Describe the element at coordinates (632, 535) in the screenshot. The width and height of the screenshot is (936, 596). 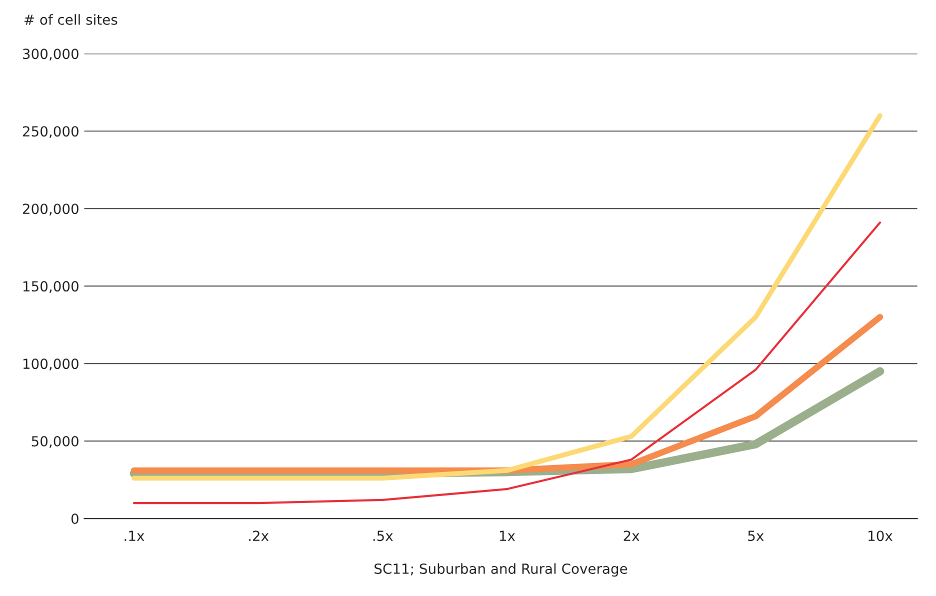
I see `x-tick-label: 2x` at that location.